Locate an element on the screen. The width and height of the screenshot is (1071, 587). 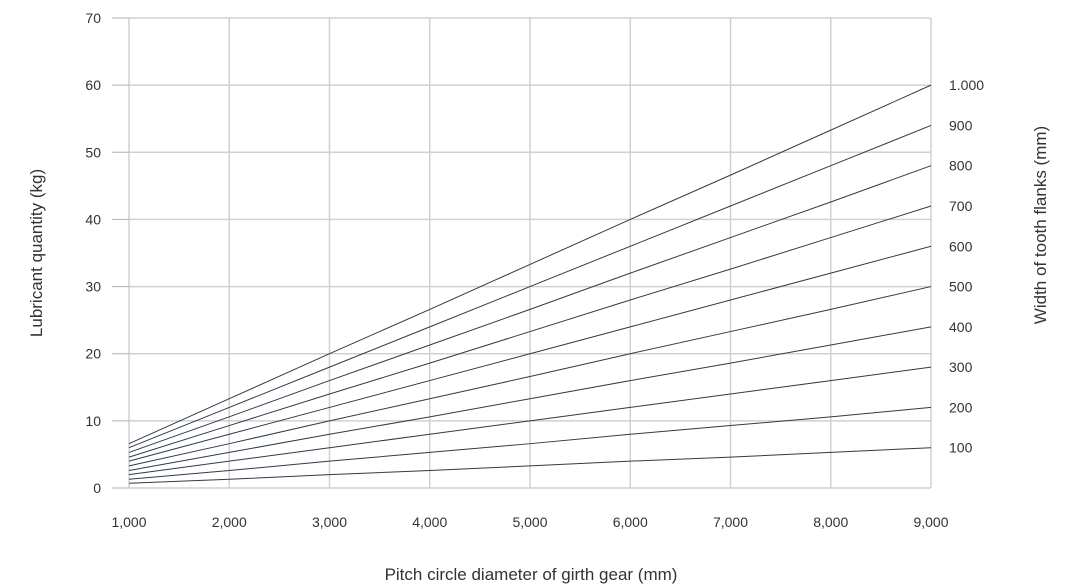
x-tick-label: 2,000 is located at coordinates (229, 522).